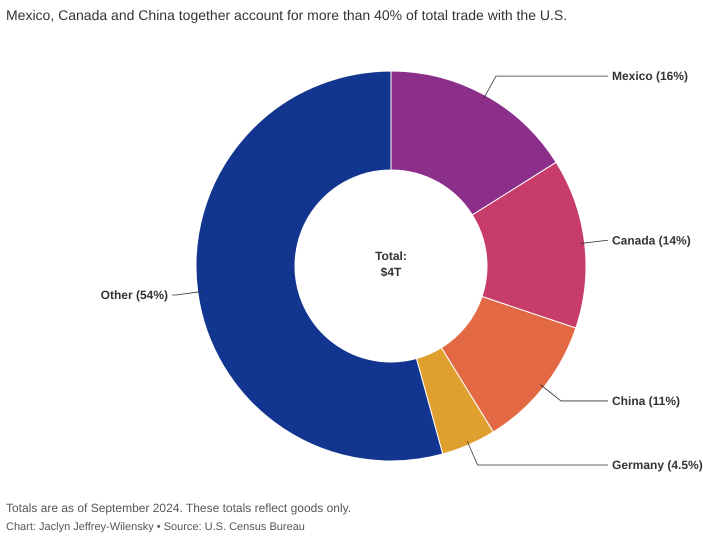 The width and height of the screenshot is (703, 537). Describe the element at coordinates (134, 295) in the screenshot. I see `slice-label: Other (54%)` at that location.